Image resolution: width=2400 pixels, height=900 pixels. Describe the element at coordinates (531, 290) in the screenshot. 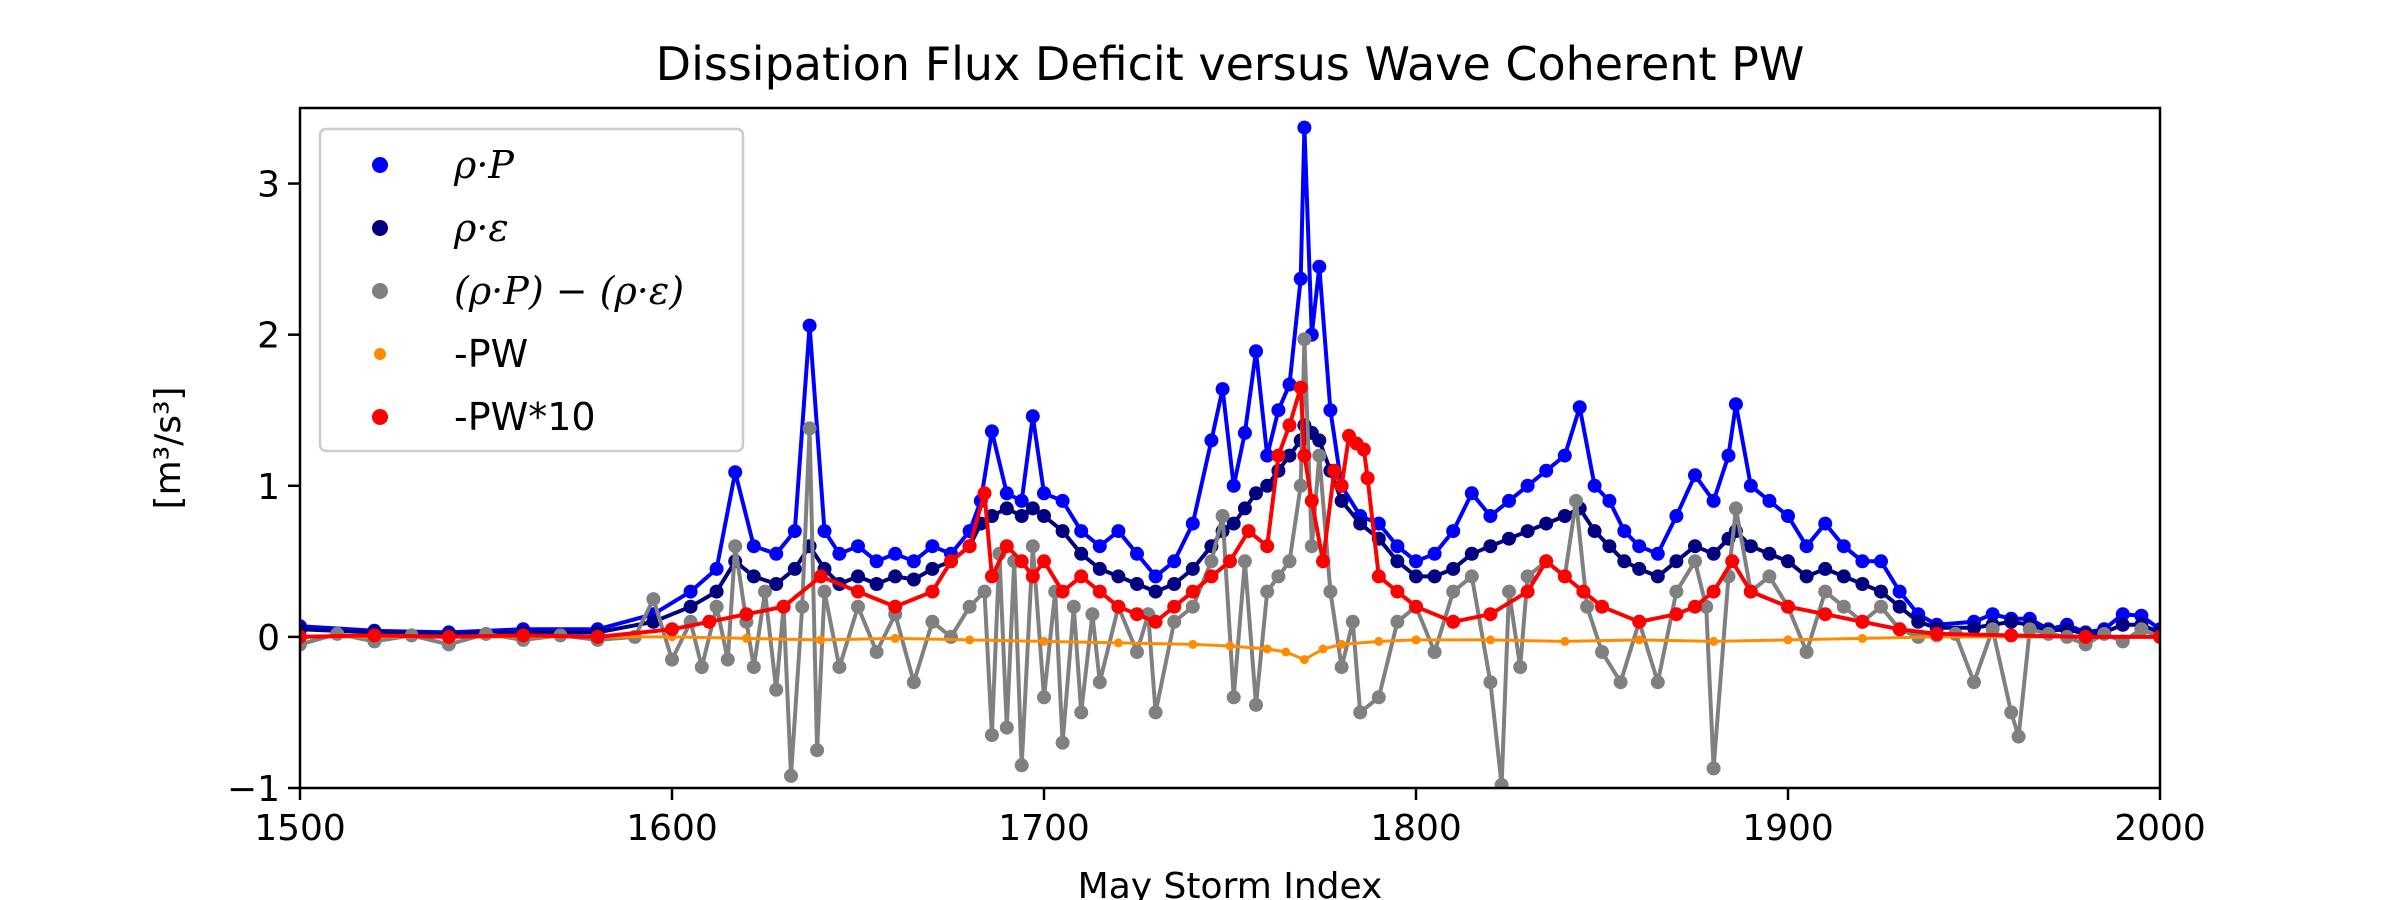

I see `legend-box` at that location.